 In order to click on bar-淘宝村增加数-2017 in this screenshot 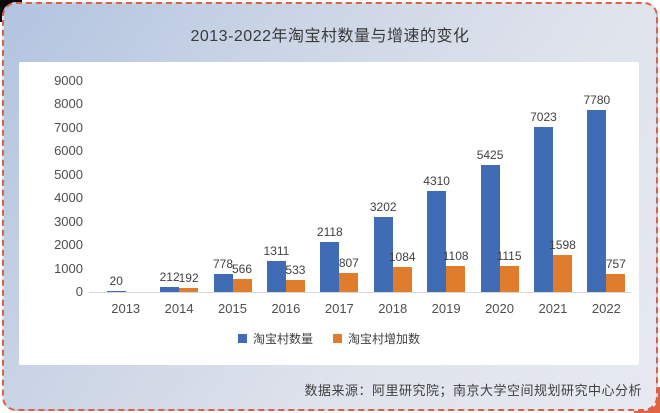, I will do `click(349, 282)`.